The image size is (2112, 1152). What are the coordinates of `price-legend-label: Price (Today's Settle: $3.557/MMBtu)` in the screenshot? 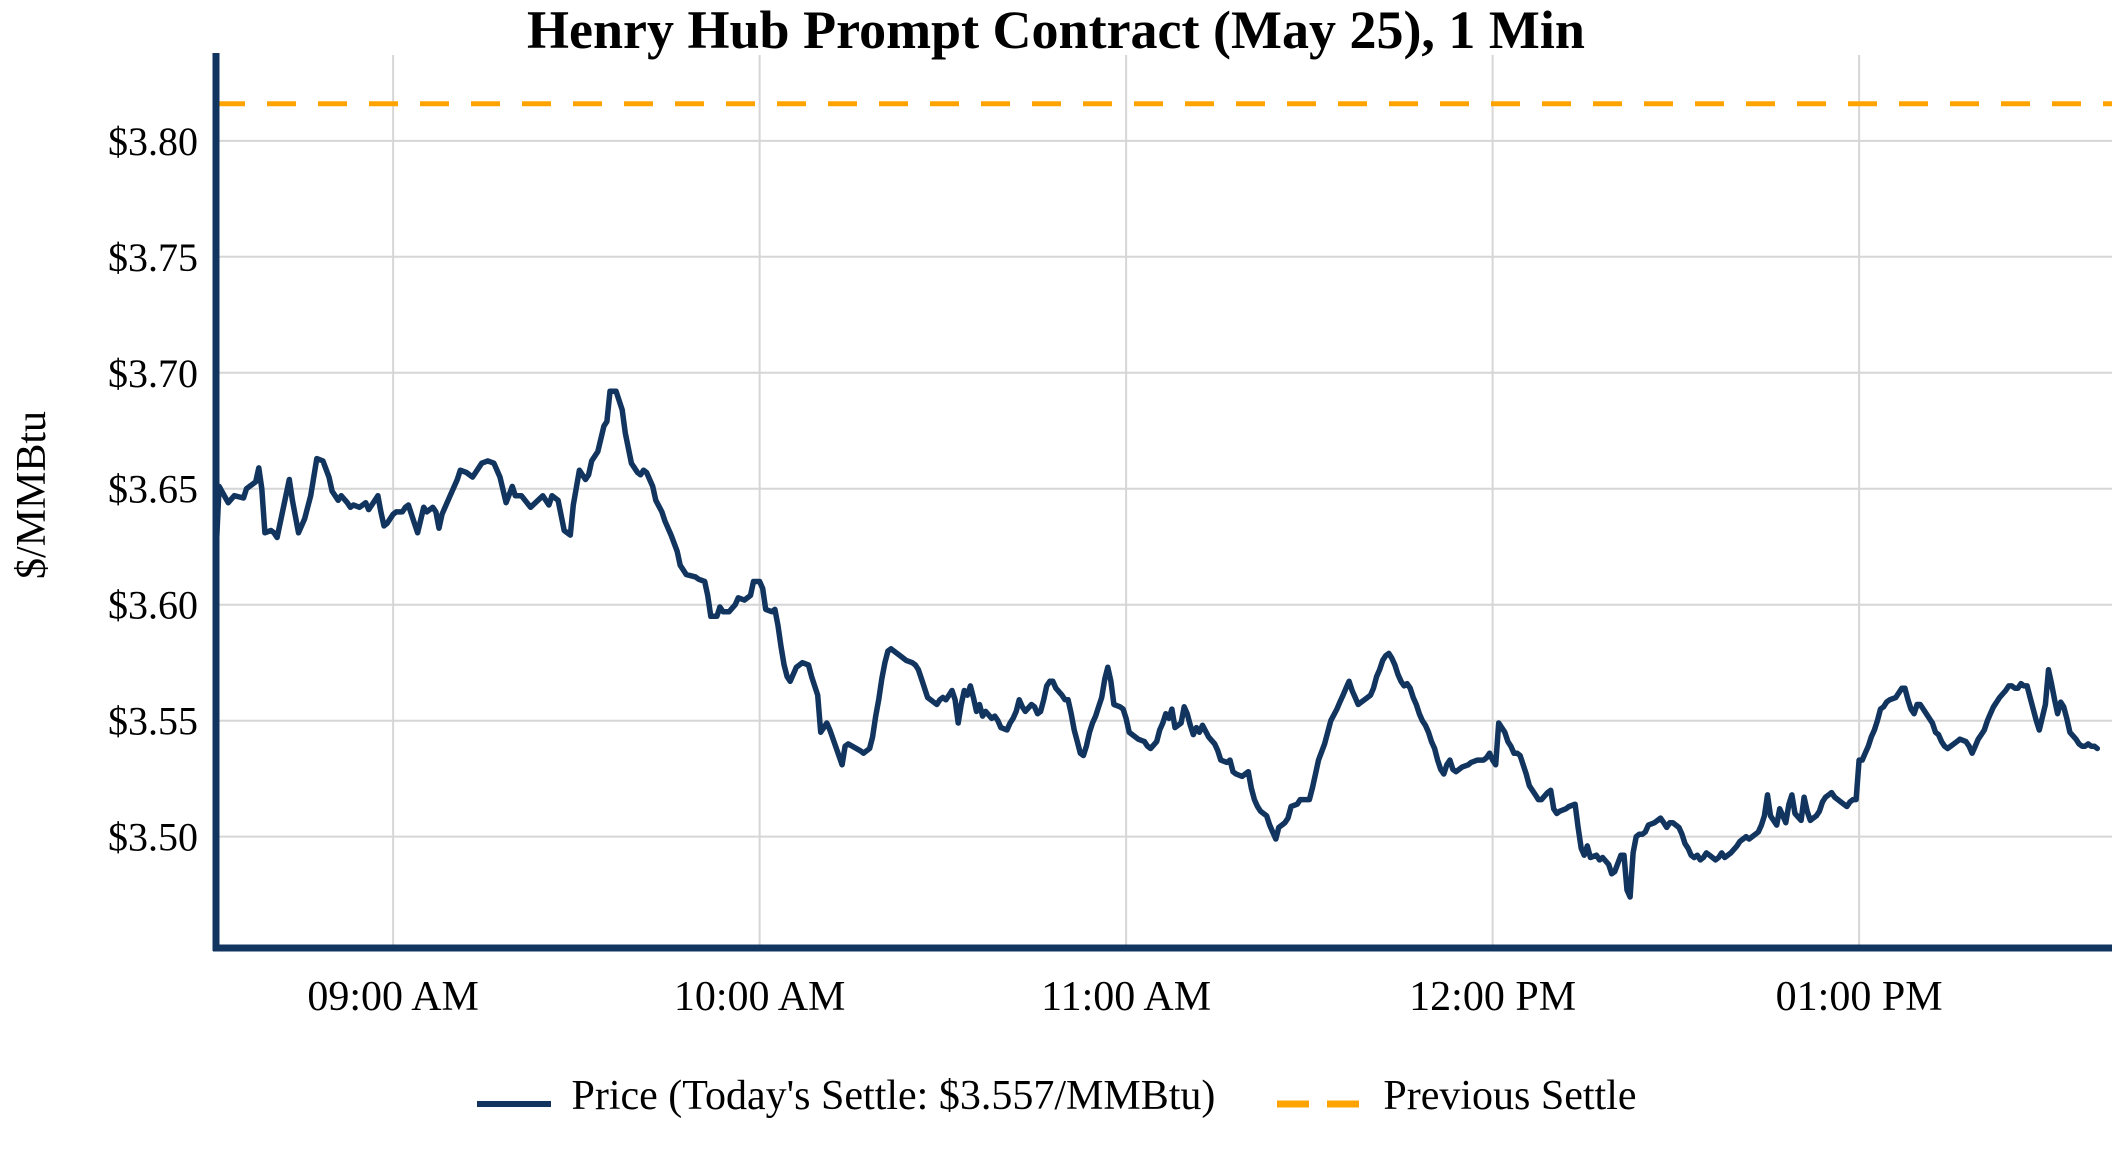 It's located at (893, 1096).